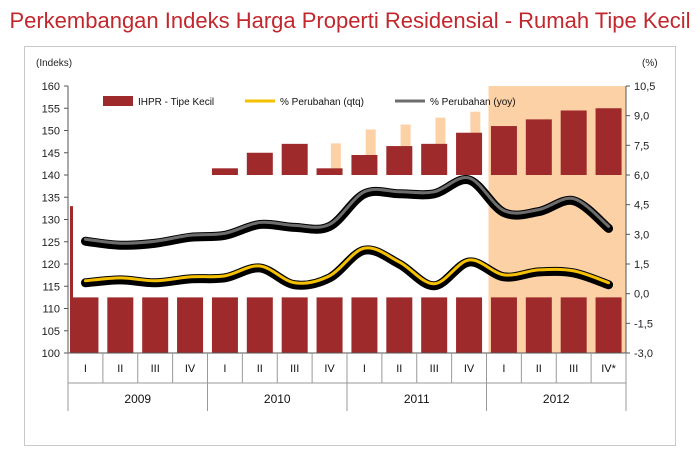 Image resolution: width=700 pixels, height=462 pixels. Describe the element at coordinates (51, 221) in the screenshot. I see `left-tick-label: 130` at that location.